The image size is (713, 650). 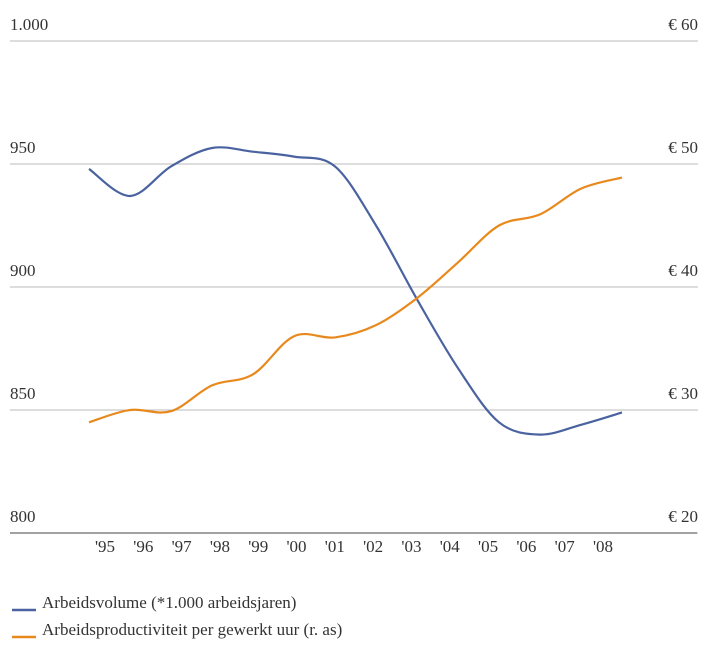 What do you see at coordinates (335, 546) in the screenshot?
I see `x-tick-label: '01` at bounding box center [335, 546].